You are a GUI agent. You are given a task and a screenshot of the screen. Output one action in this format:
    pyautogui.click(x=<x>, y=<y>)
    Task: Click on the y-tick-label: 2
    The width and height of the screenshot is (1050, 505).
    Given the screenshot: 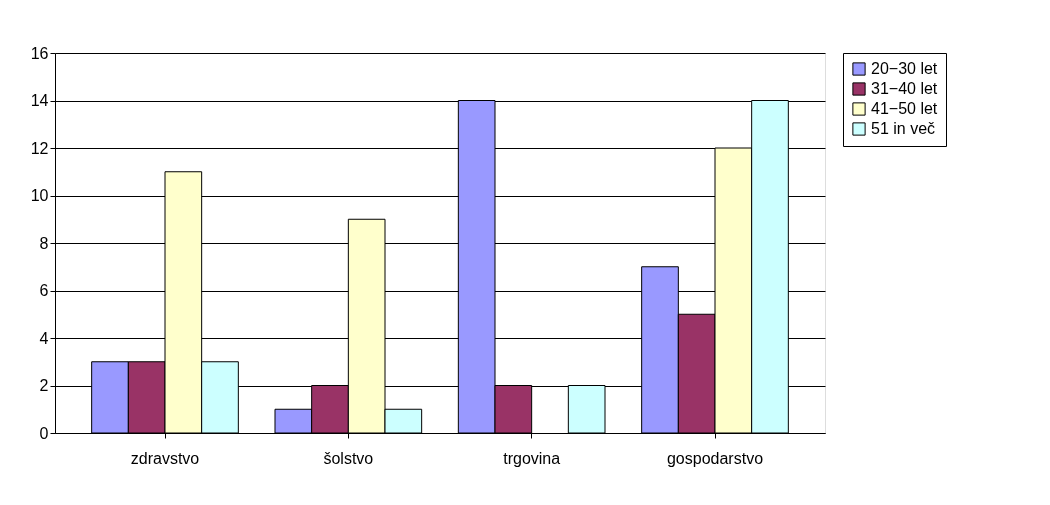 What is the action you would take?
    pyautogui.click(x=44, y=385)
    